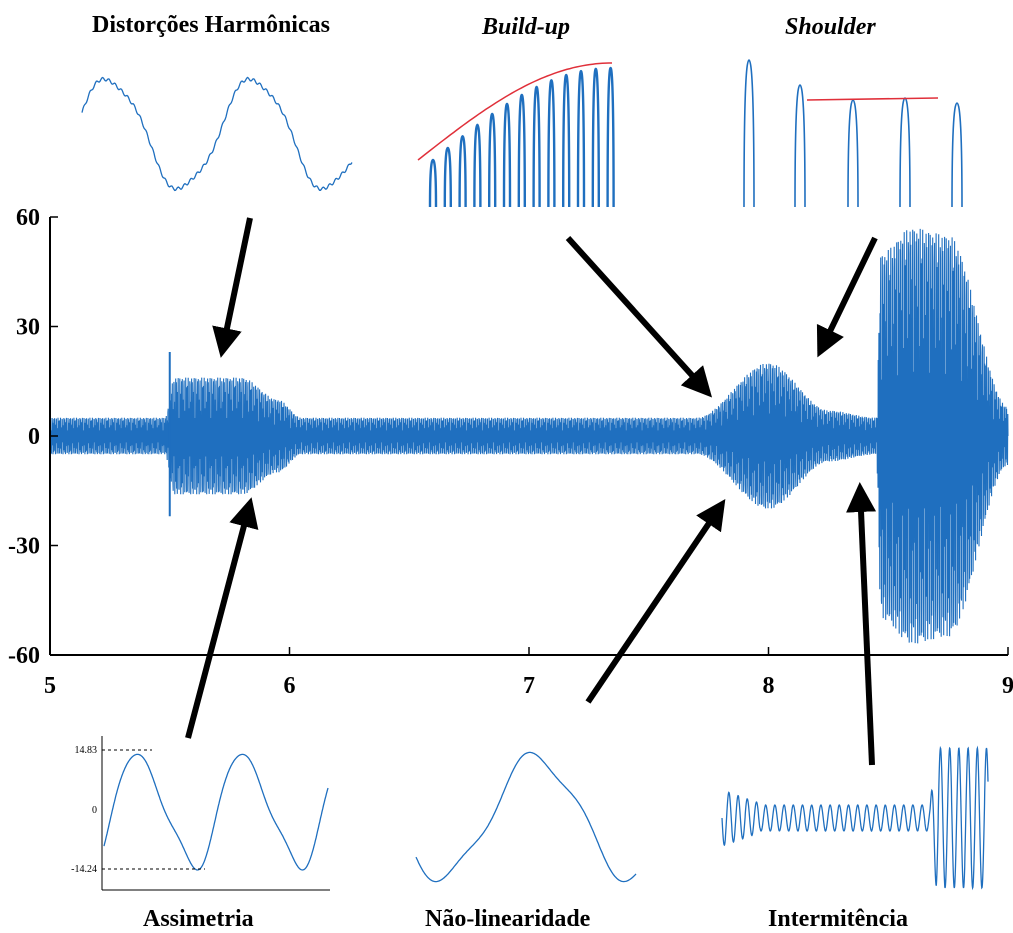  I want to click on intermittency-wave, so click(855, 818).